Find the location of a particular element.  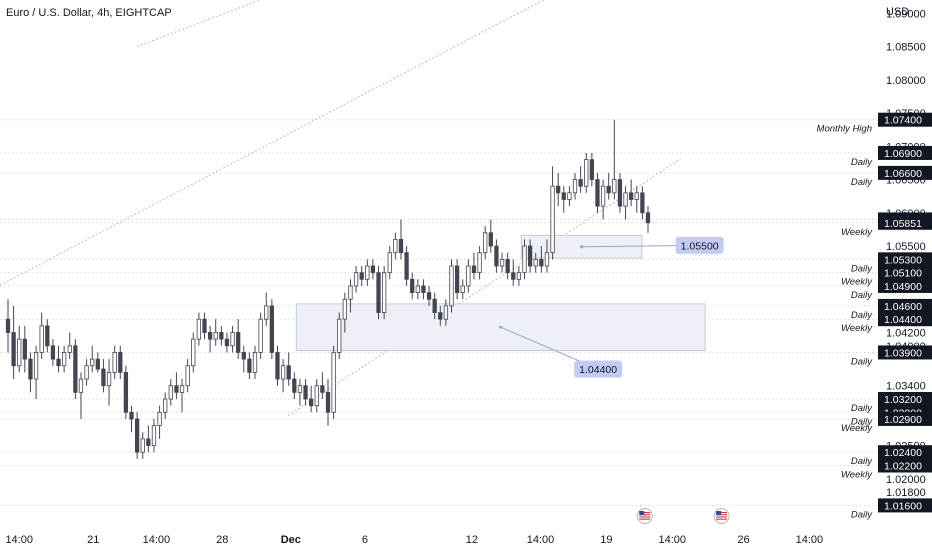

time-tick-label: 19 is located at coordinates (606, 540).